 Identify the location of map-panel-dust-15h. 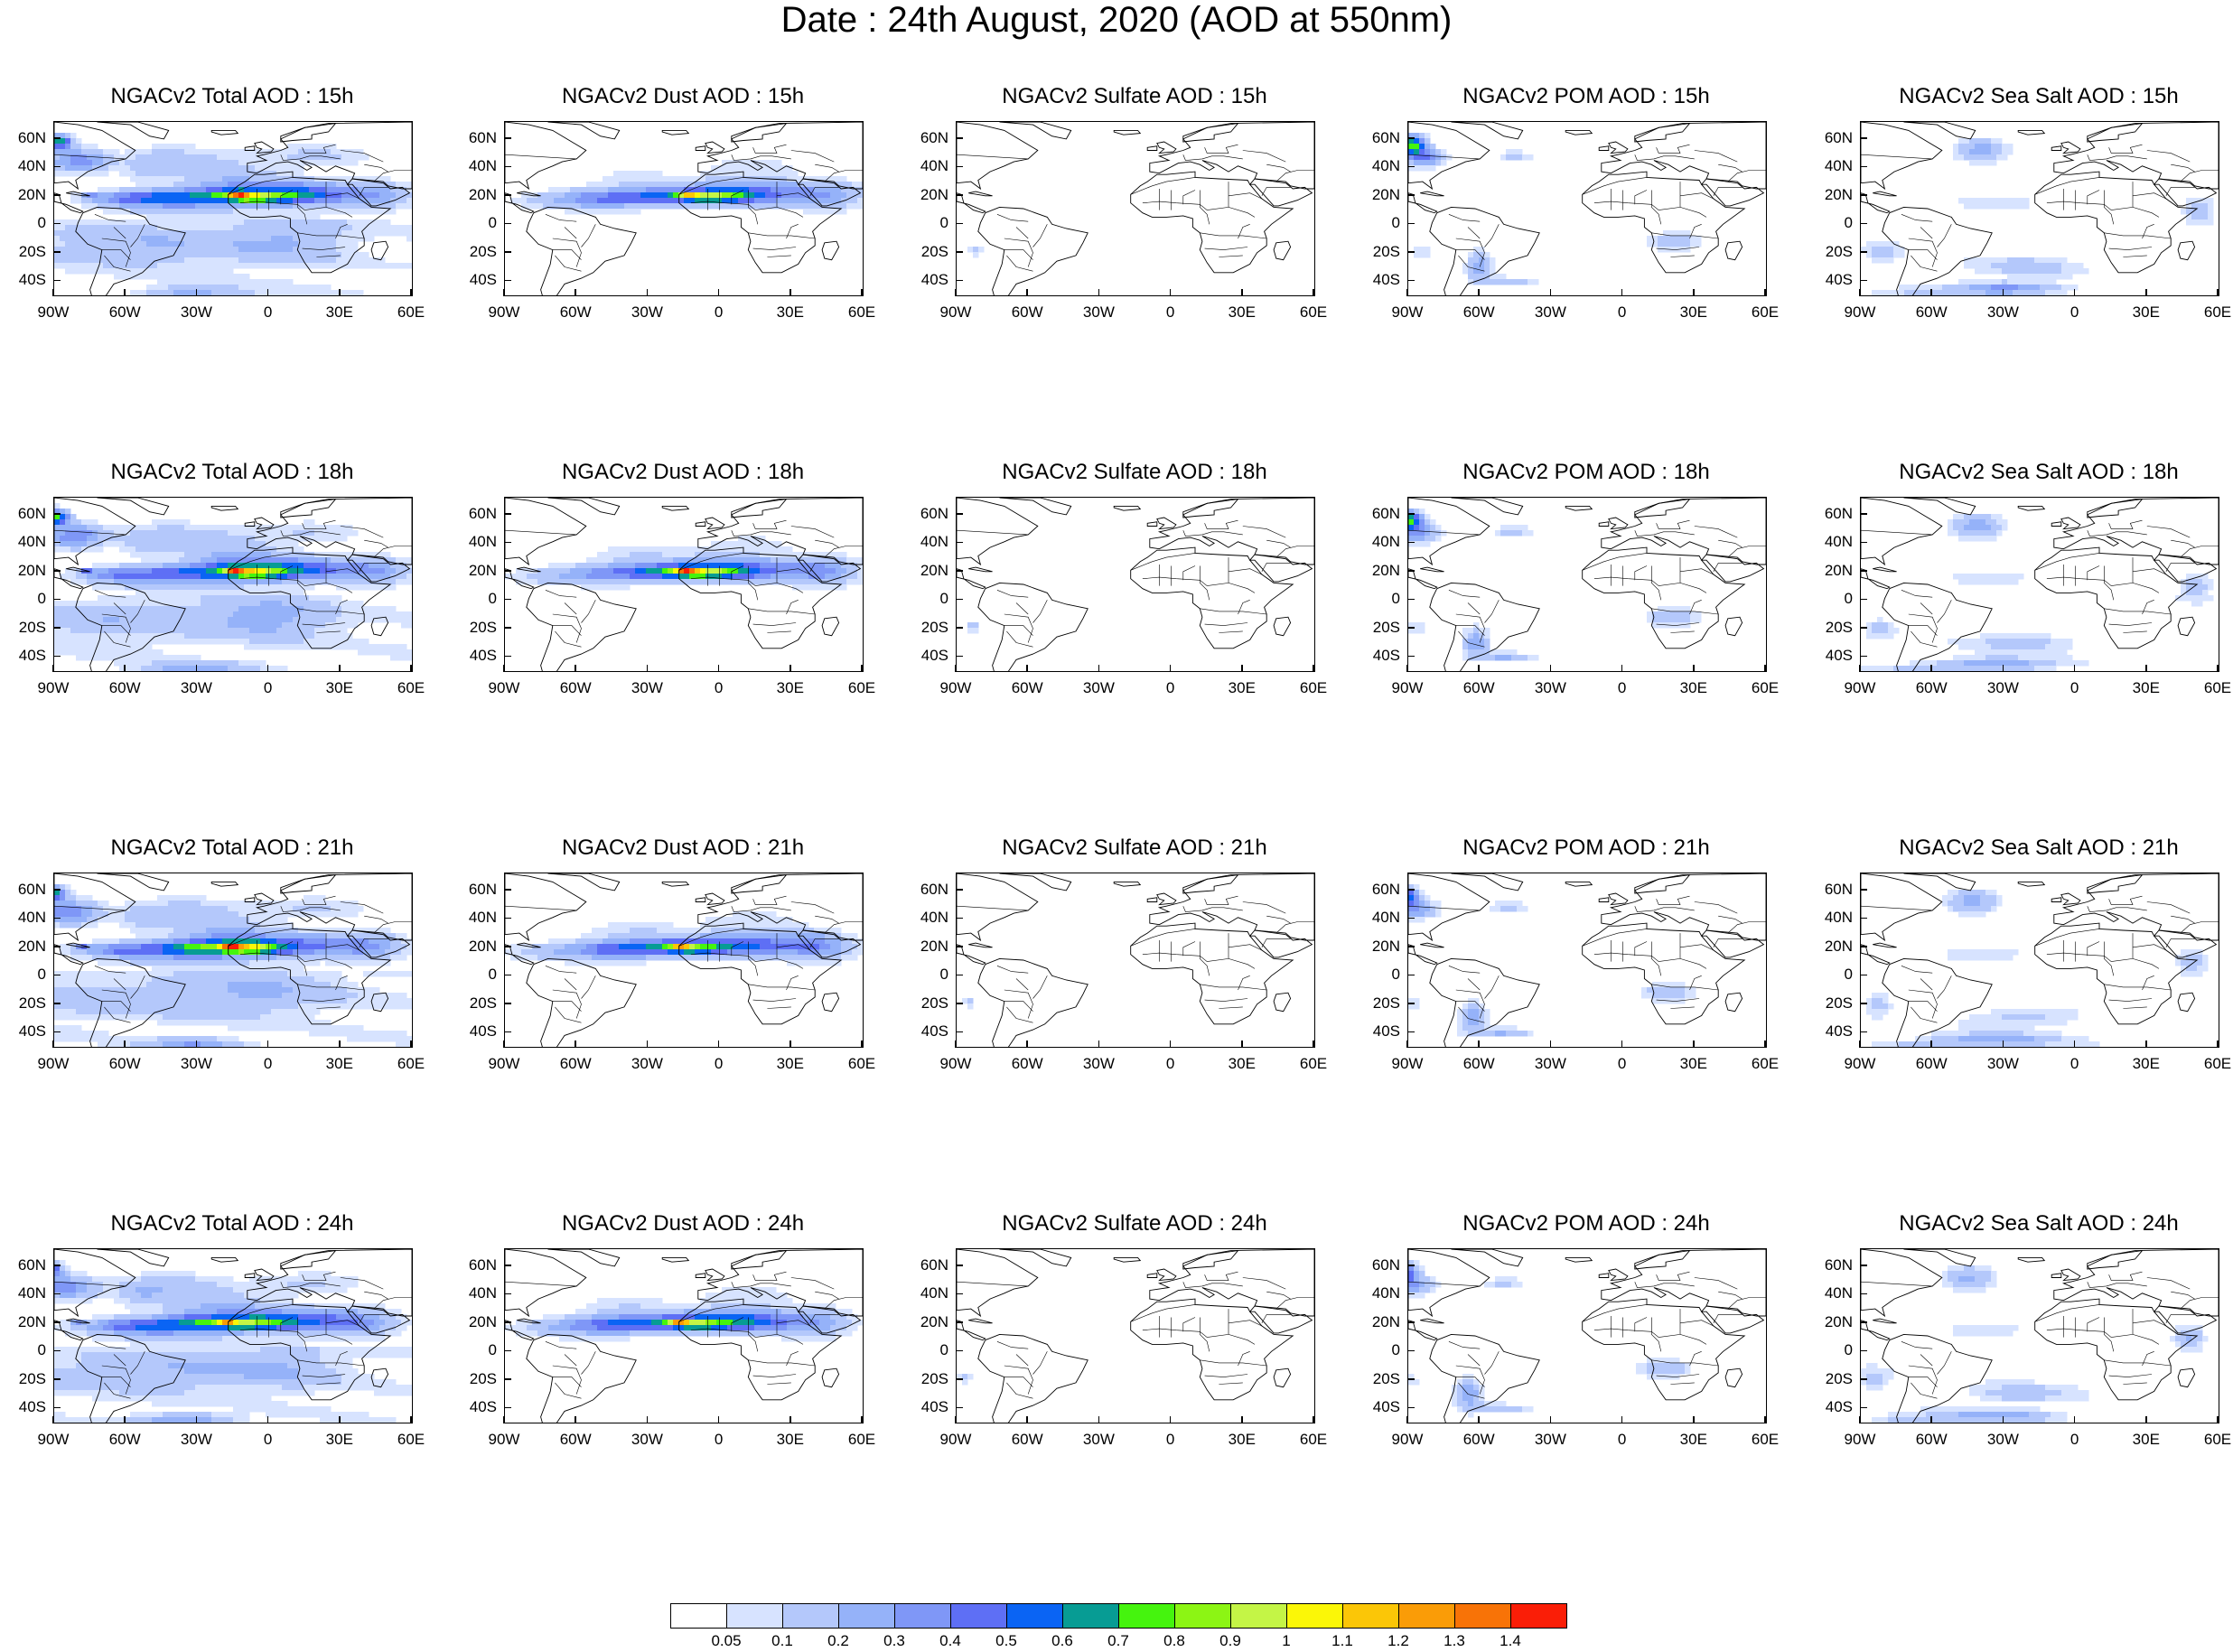
(684, 208).